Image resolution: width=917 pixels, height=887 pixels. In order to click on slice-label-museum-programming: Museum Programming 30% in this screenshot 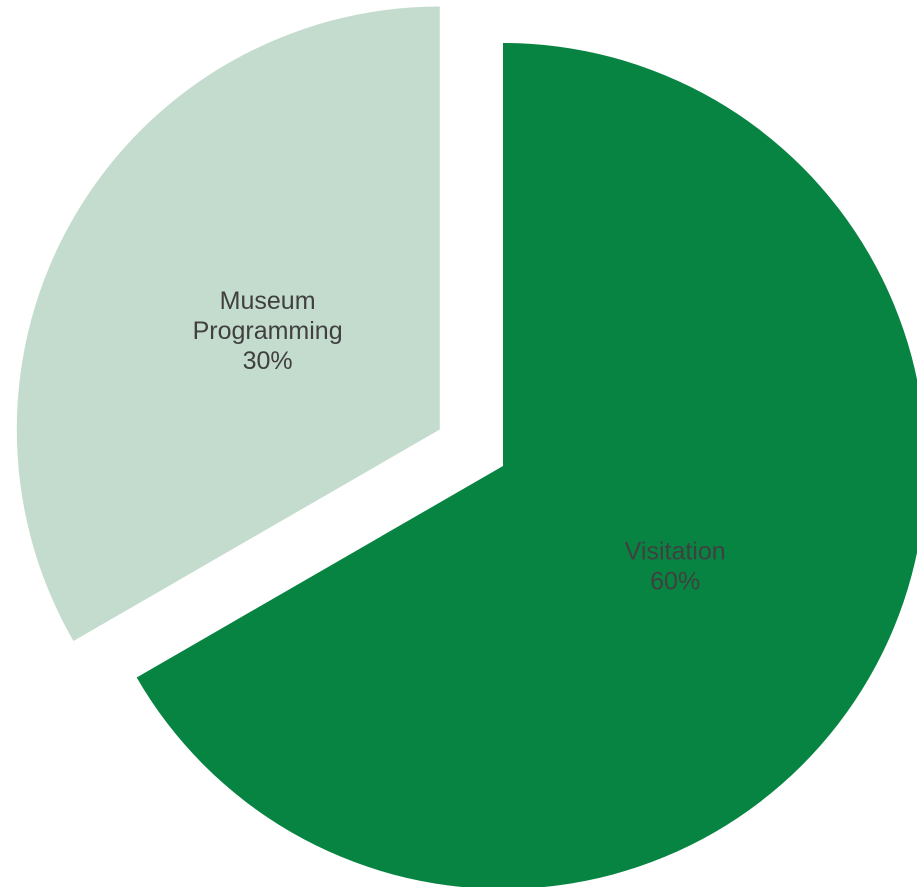, I will do `click(268, 331)`.